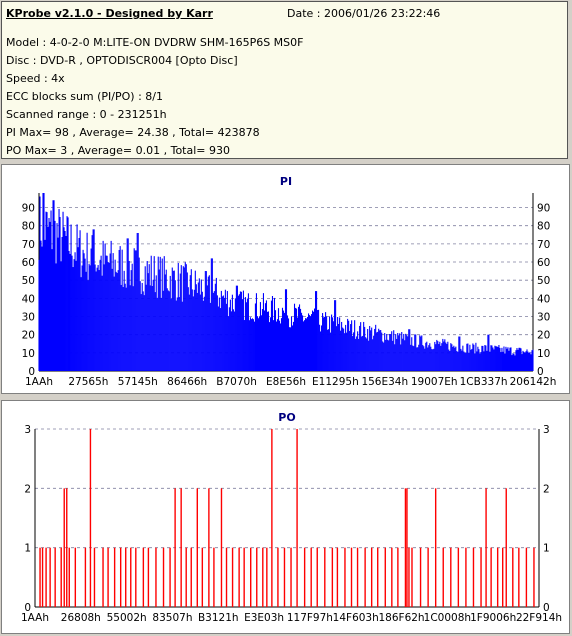  I want to click on y-tick-label: 20, so click(28, 336).